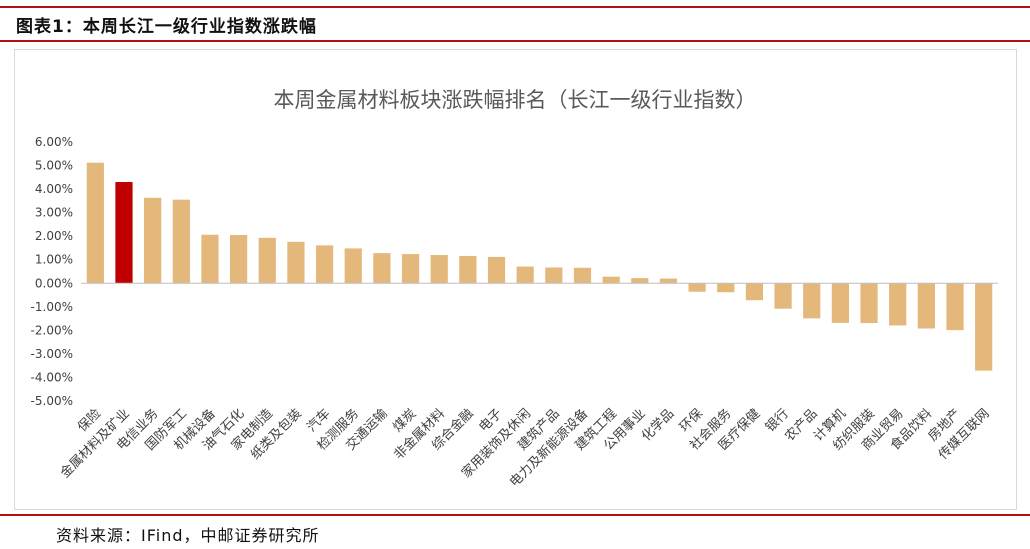  Describe the element at coordinates (657, 425) in the screenshot. I see `x-tick-label: 化学品` at that location.